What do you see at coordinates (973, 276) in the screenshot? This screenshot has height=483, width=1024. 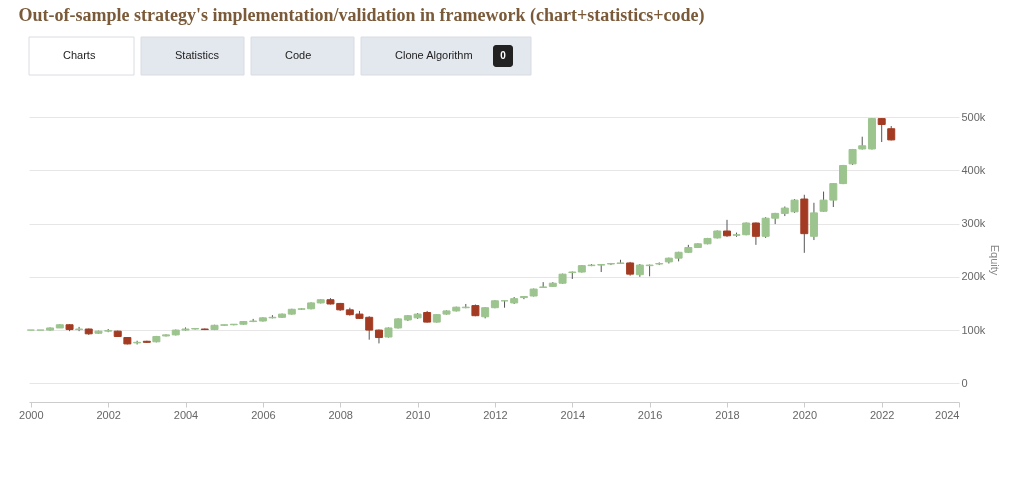 I see `y-tick-label: 200k` at bounding box center [973, 276].